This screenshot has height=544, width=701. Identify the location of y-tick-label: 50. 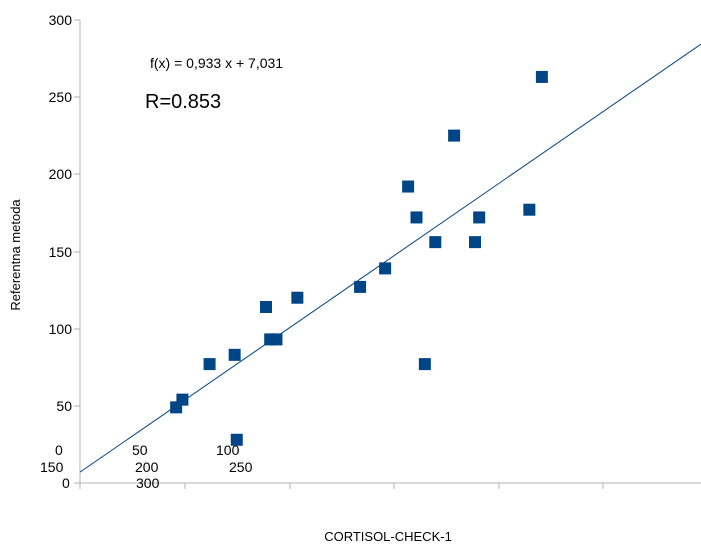
(64, 406).